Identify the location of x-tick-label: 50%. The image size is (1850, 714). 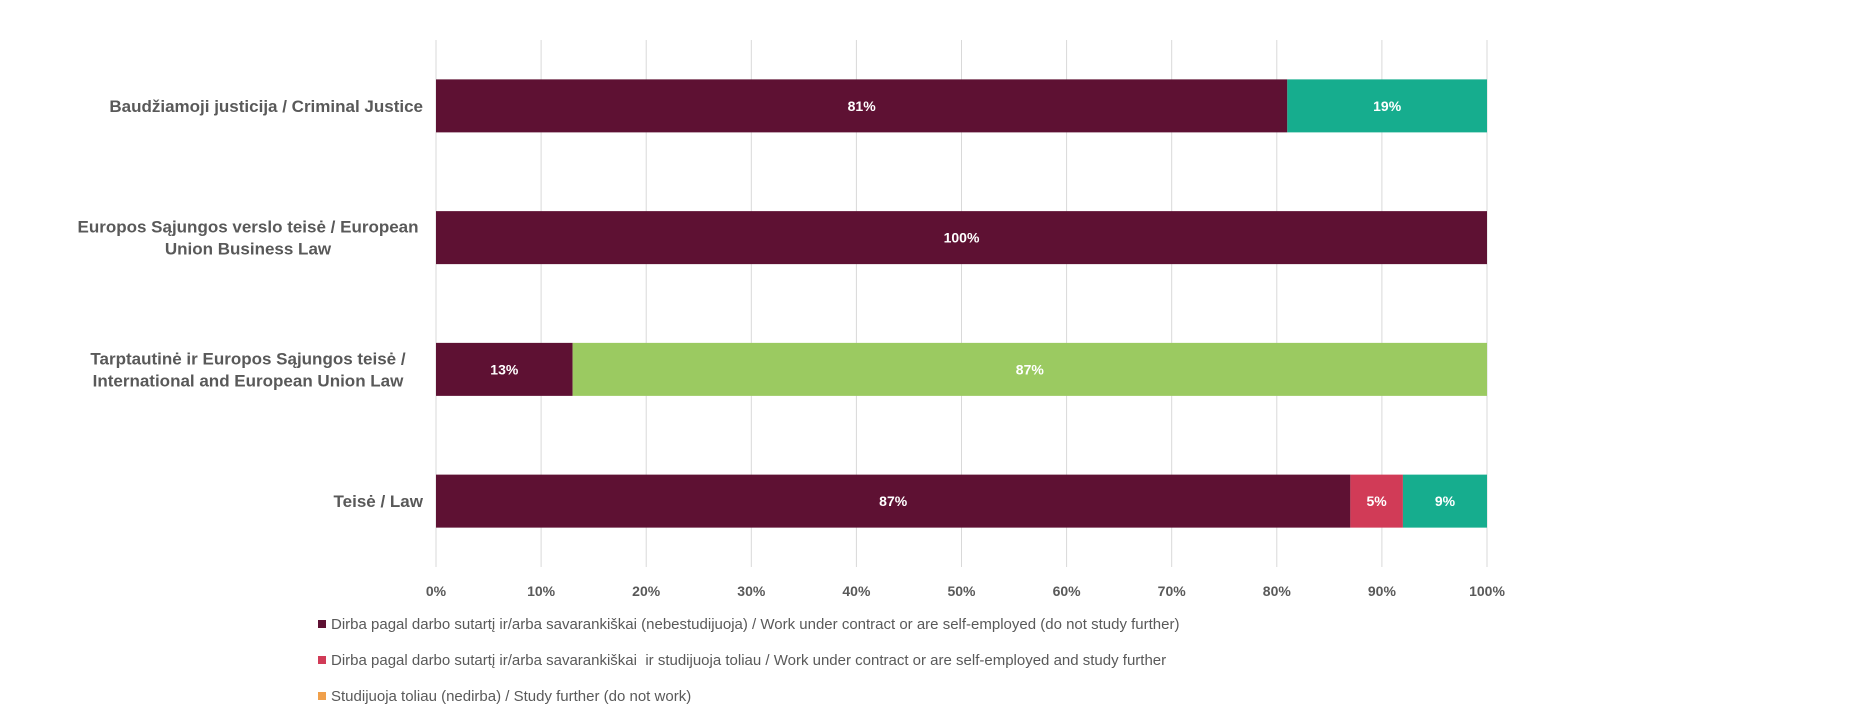
(961, 591).